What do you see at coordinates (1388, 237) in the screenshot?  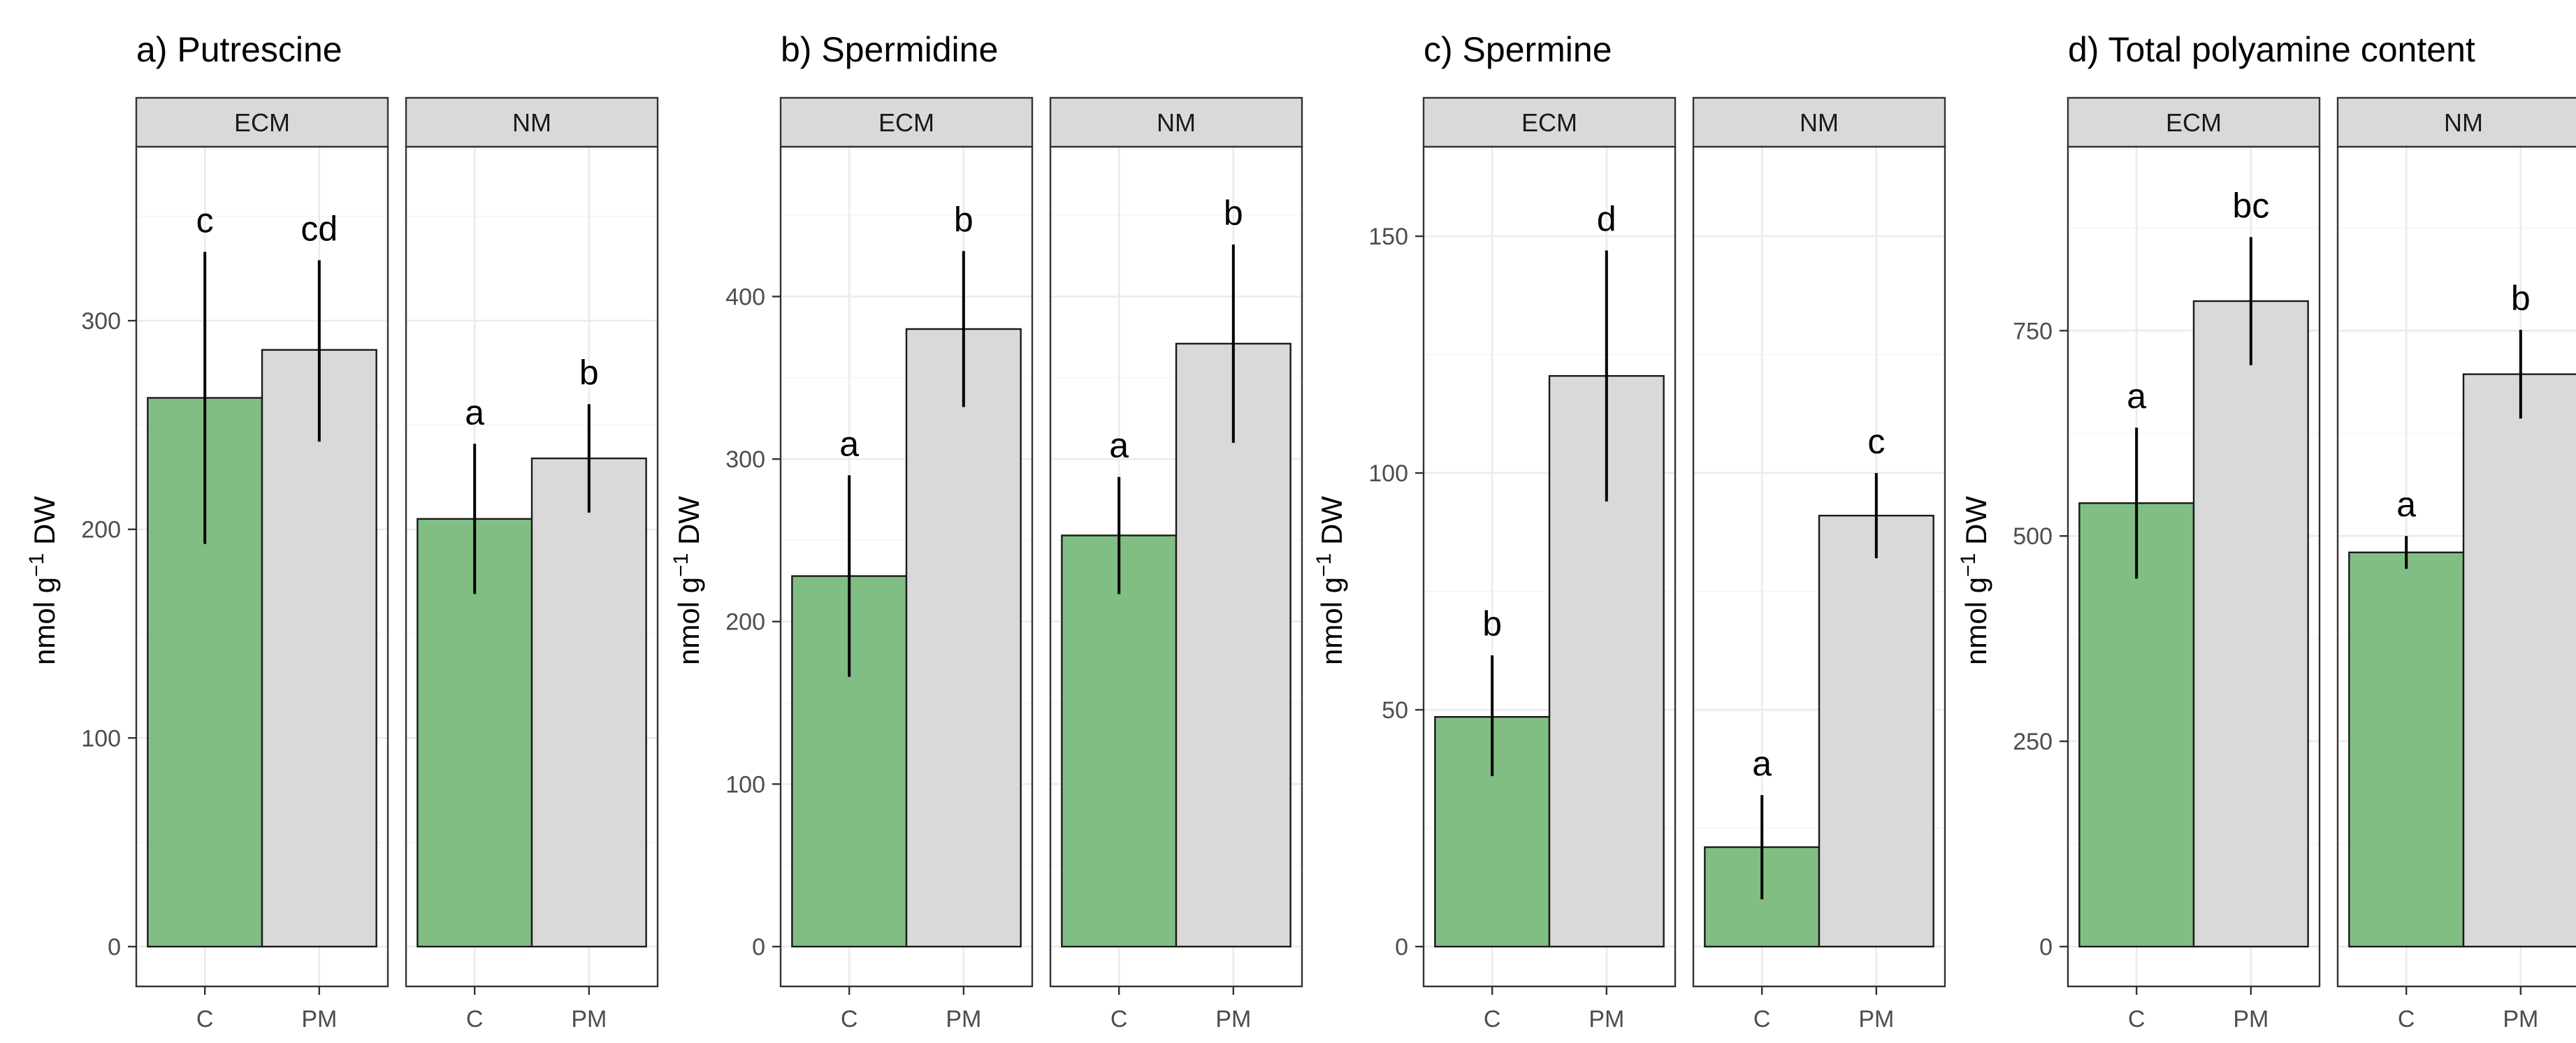 I see `y-tick-label: 150` at bounding box center [1388, 237].